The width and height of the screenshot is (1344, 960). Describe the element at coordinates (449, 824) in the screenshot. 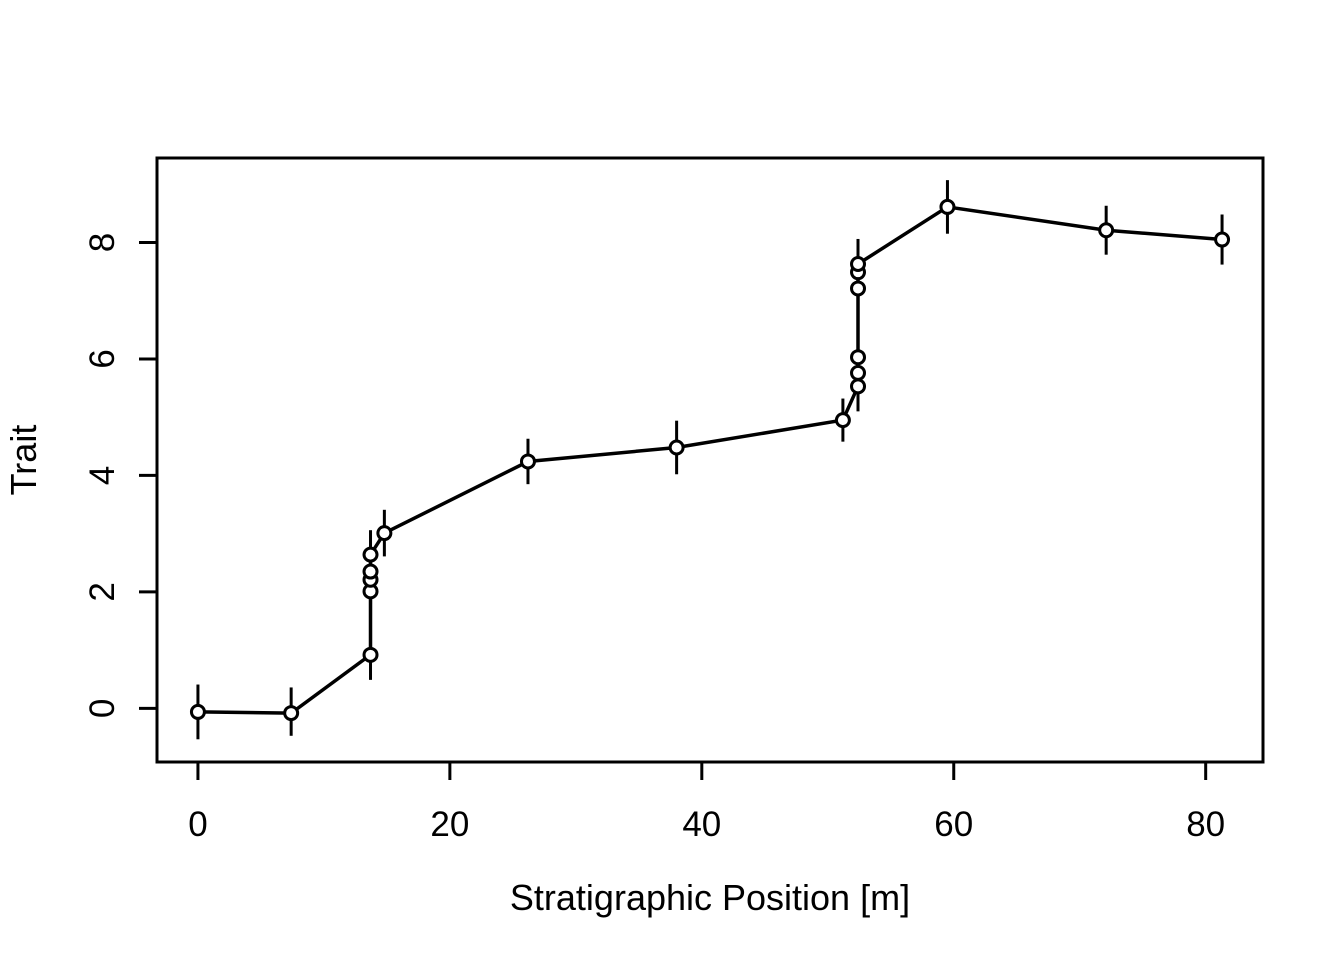

I see `x-tick-label: 20` at that location.